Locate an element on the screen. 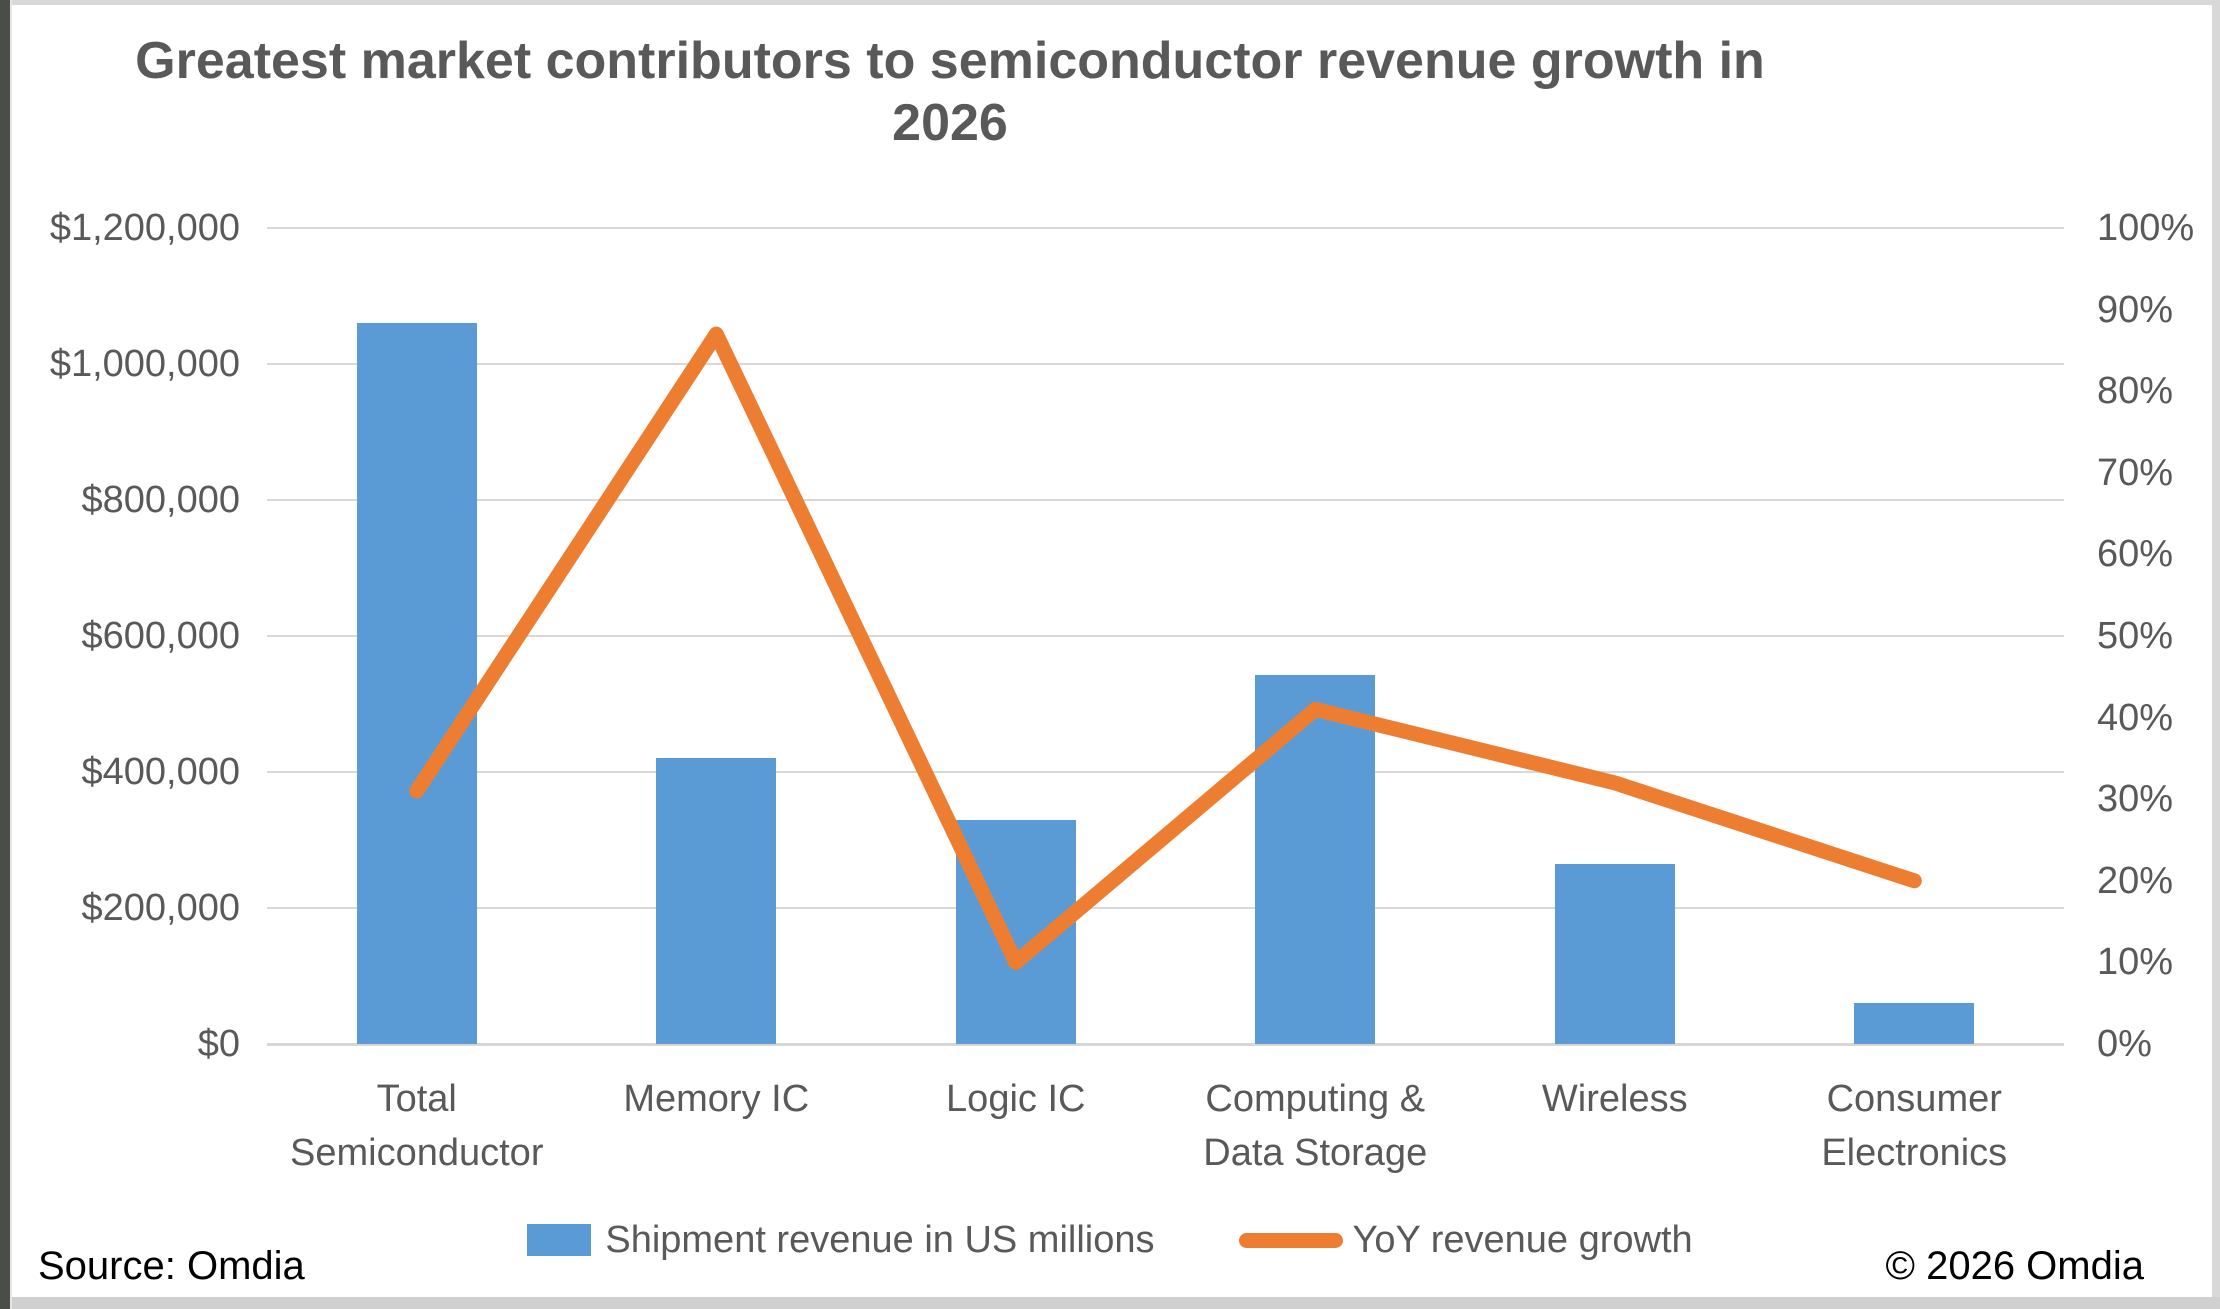 The height and width of the screenshot is (1309, 2220). y-axis-left-tick: $1,200,000 is located at coordinates (144, 228).